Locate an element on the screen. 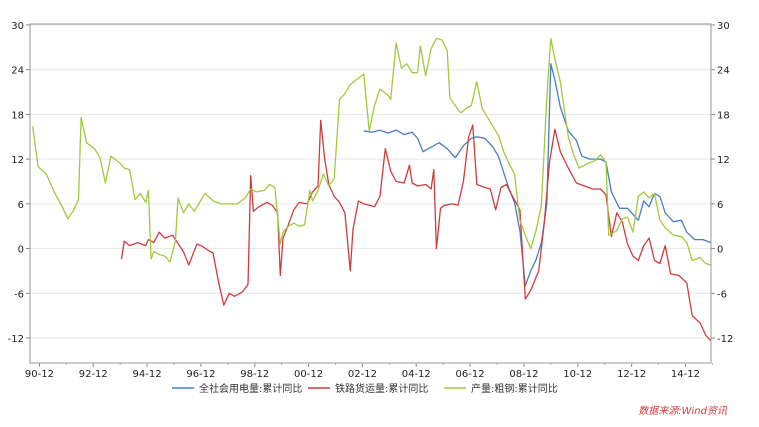 This screenshot has height=427, width=759. y-tick-label-left: 6 is located at coordinates (21, 205).